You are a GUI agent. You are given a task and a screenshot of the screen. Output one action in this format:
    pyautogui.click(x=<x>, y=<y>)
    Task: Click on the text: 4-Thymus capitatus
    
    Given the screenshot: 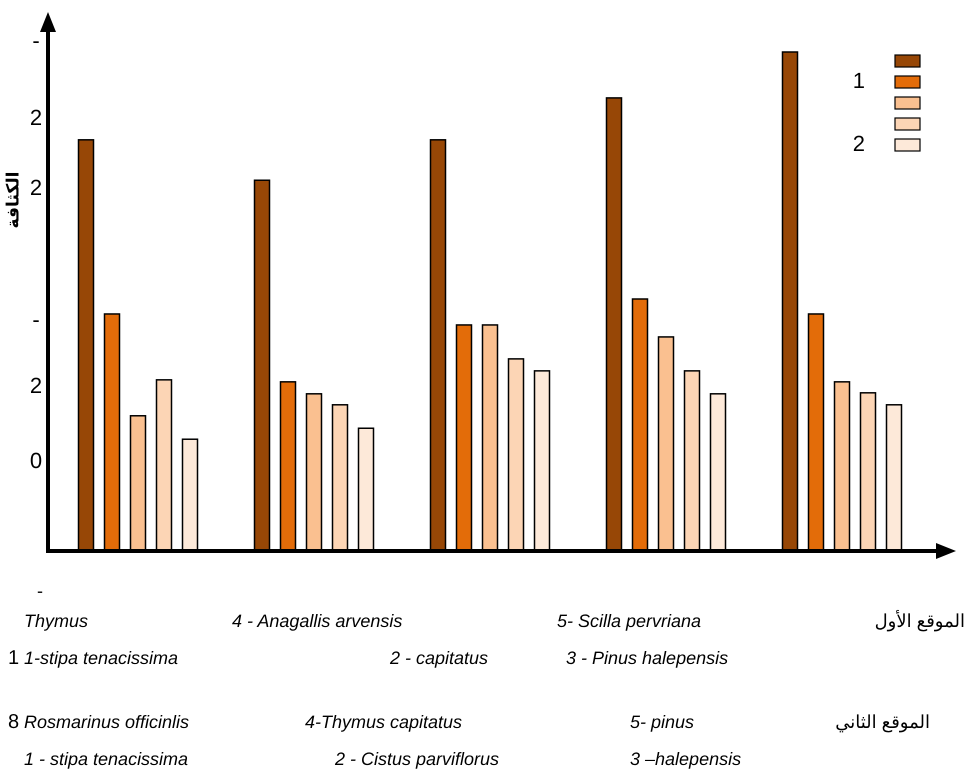 What is the action you would take?
    pyautogui.click(x=383, y=722)
    